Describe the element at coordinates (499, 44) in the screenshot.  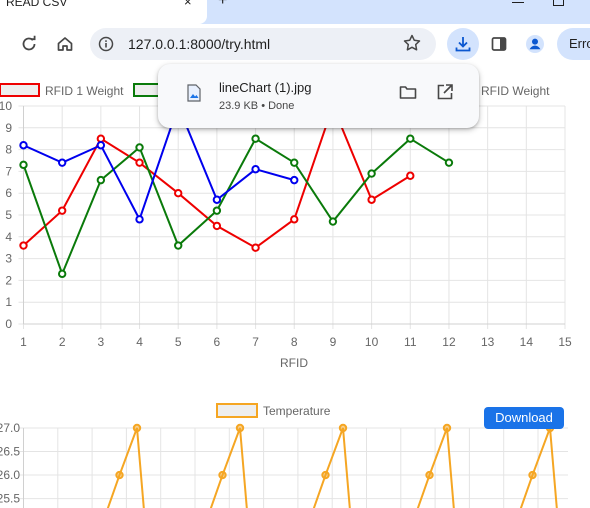
I see `sidepanel-icon` at that location.